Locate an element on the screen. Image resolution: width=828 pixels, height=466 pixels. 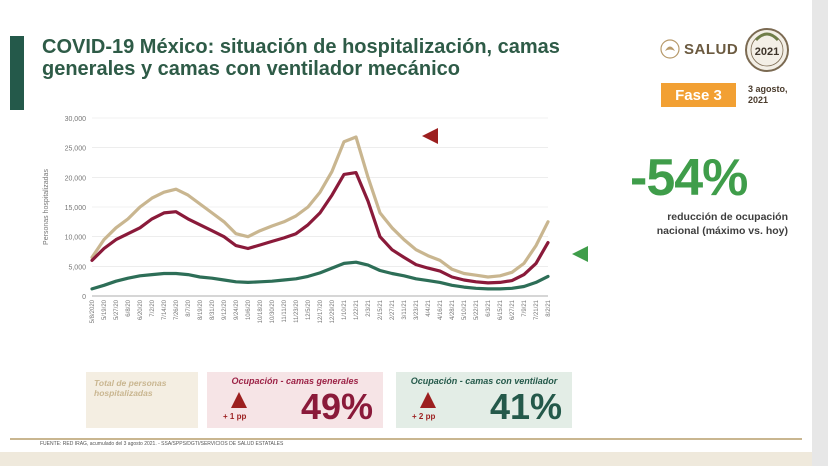
report-date: 3 agosto, 2021 is located at coordinates (778, 95).